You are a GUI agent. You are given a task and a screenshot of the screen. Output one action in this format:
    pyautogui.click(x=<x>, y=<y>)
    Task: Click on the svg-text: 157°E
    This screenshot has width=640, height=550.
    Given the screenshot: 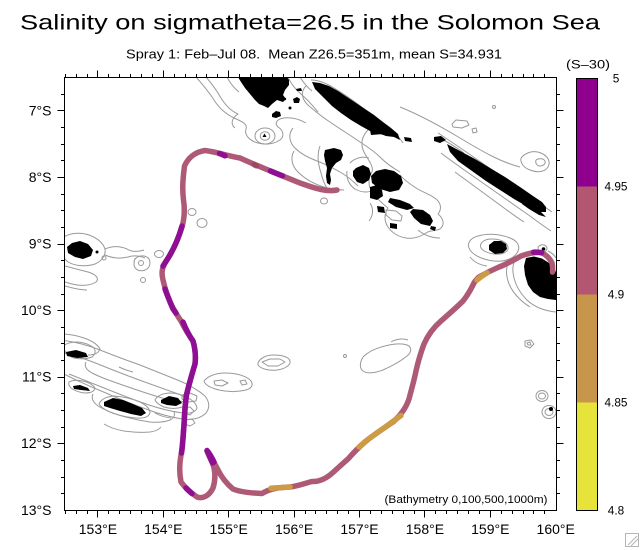 What is the action you would take?
    pyautogui.click(x=359, y=529)
    